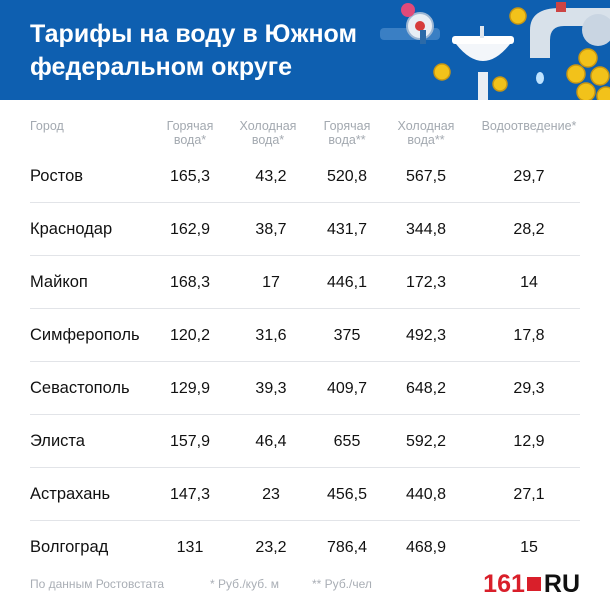 This screenshot has width=610, height=610. Describe the element at coordinates (190, 441) in the screenshot. I see `hot-water-1-cell: 157,9` at that location.